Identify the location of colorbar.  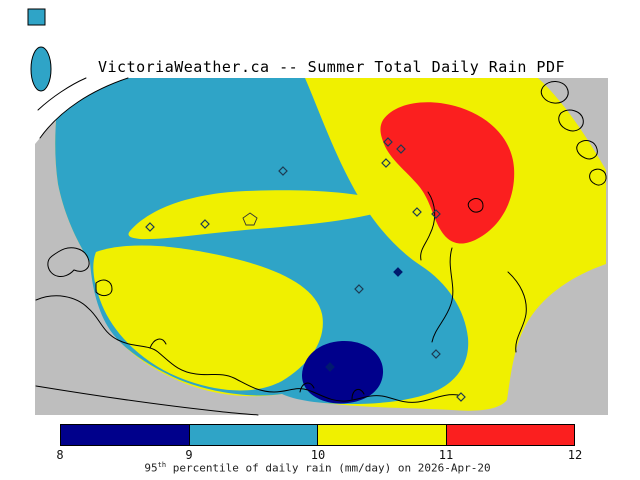
(317, 435).